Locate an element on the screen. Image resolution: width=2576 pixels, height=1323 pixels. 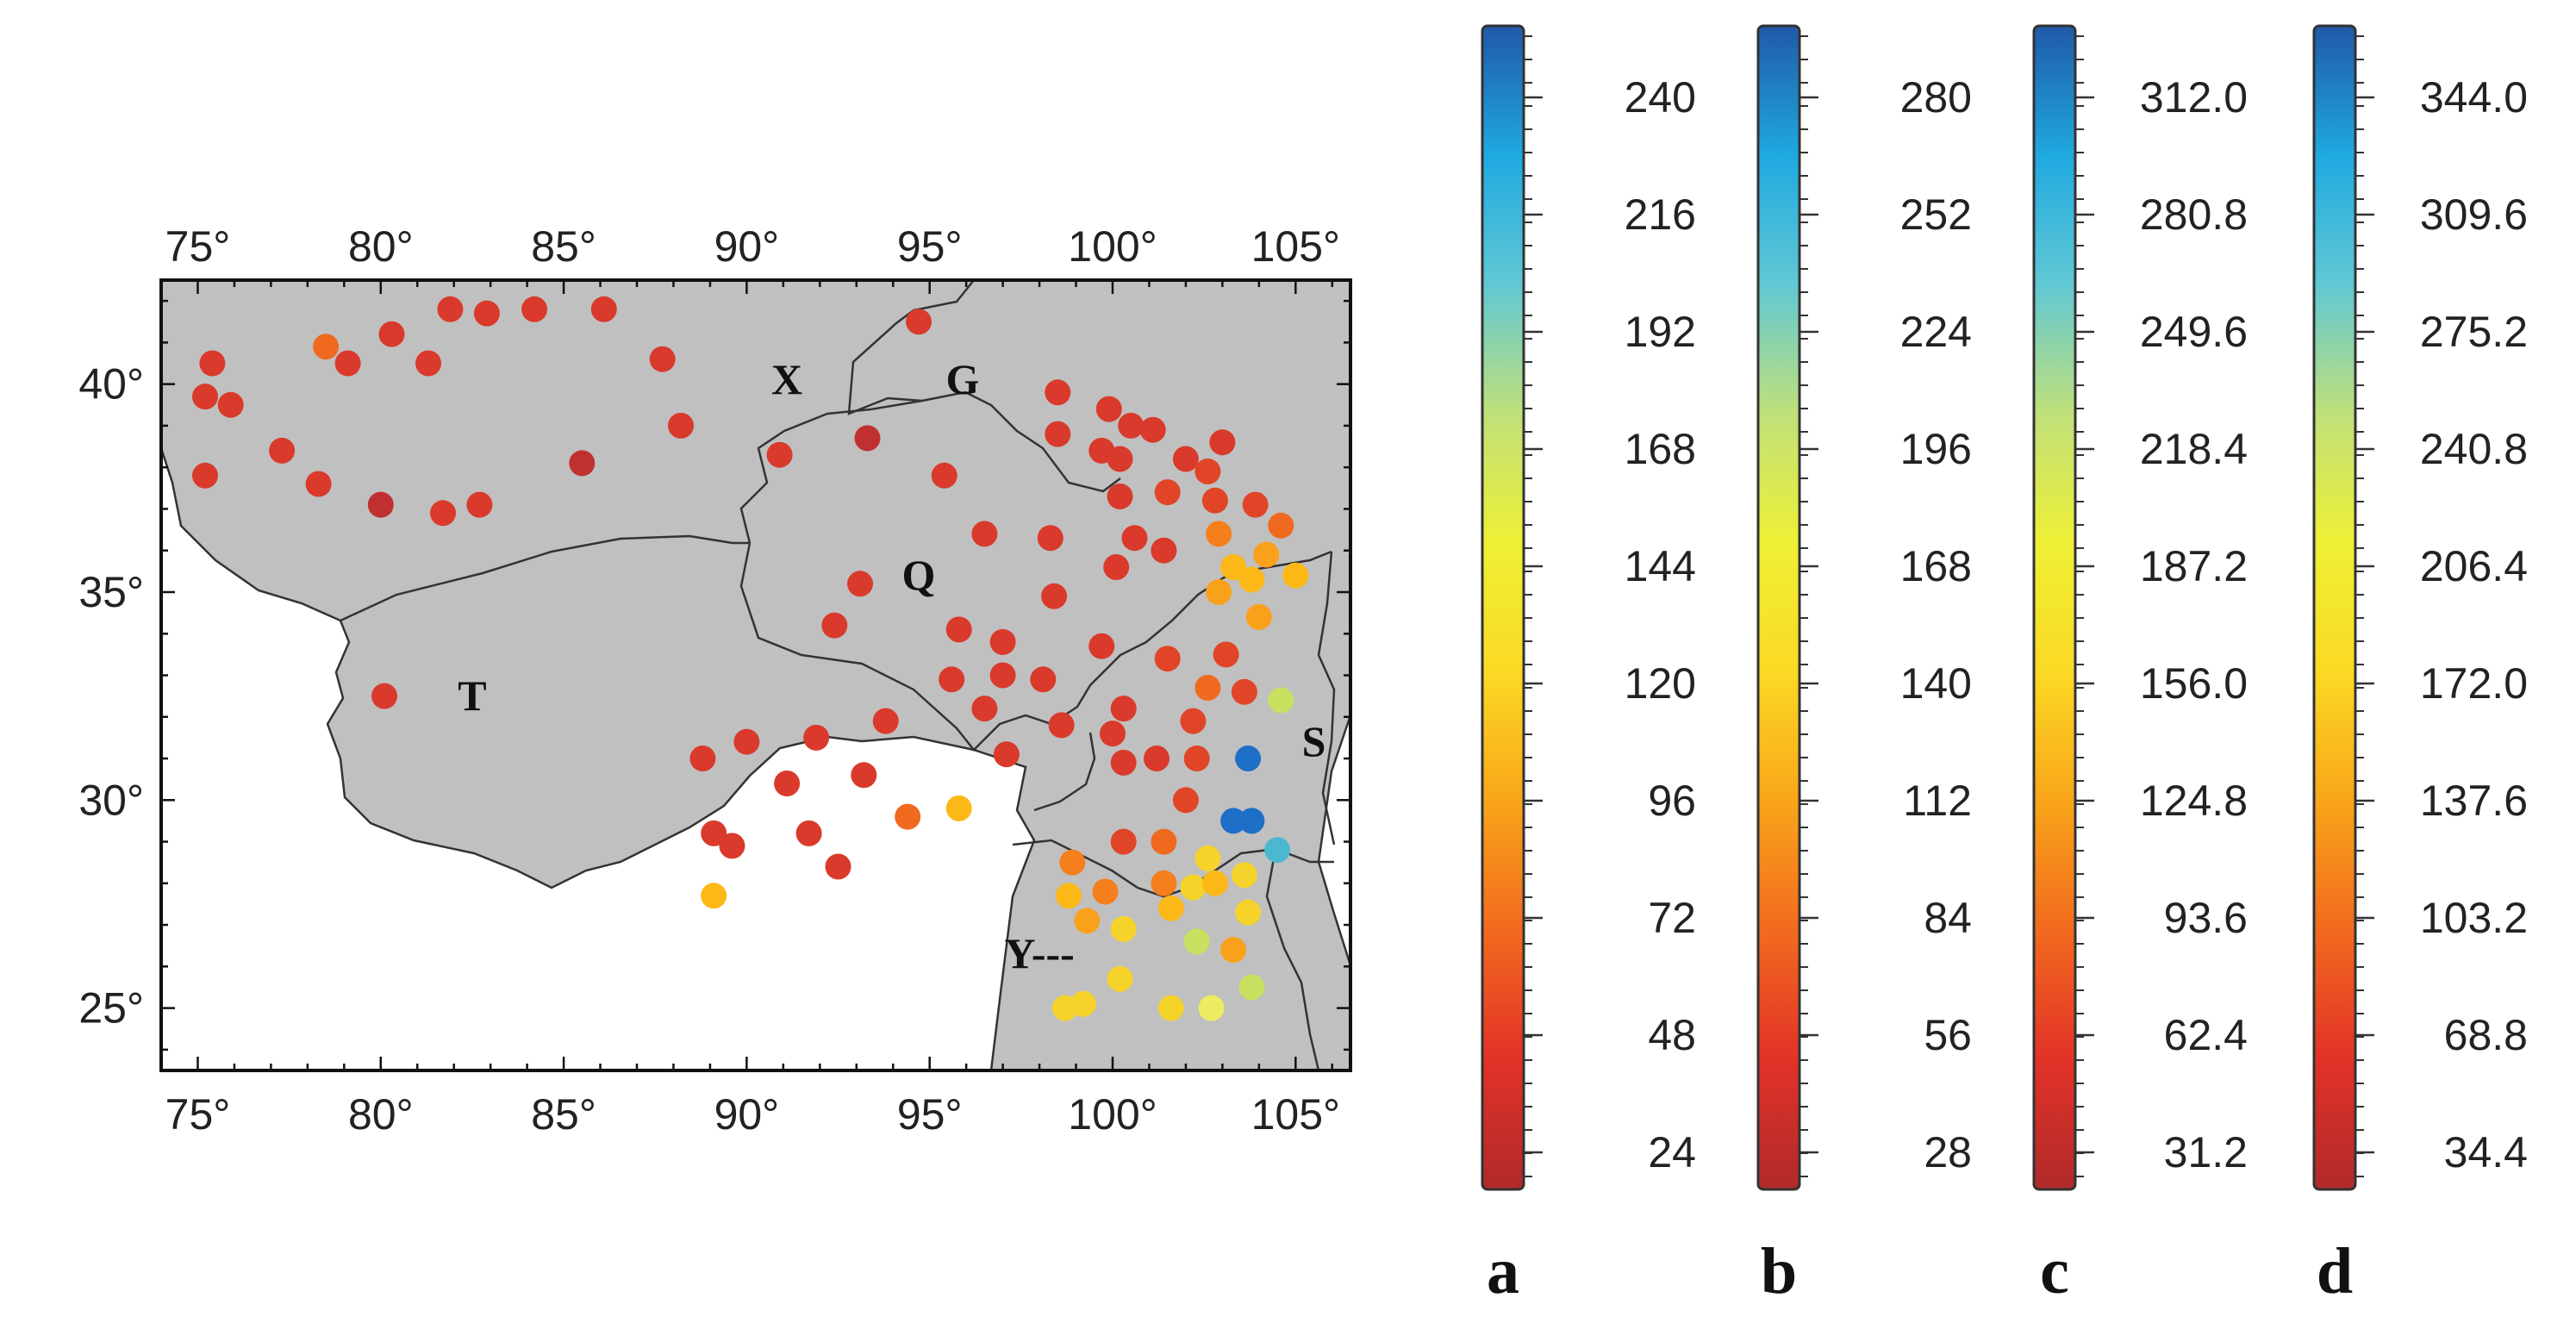
colorbar-label: 124.8 is located at coordinates (2194, 801).